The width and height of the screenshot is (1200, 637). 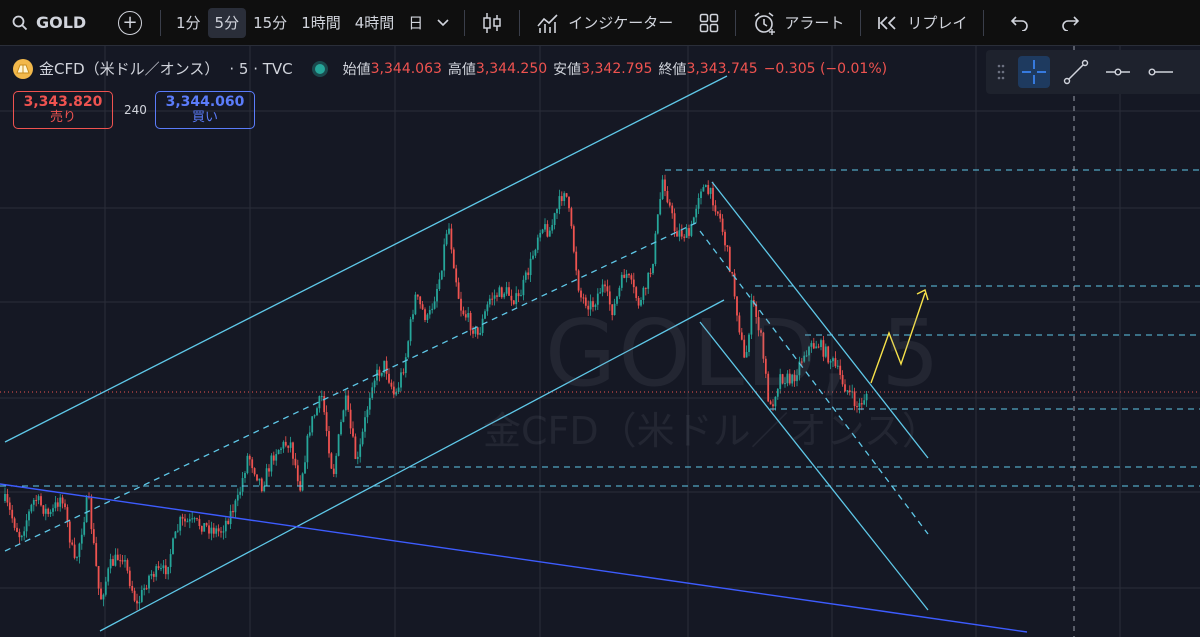 What do you see at coordinates (1070, 23) in the screenshot?
I see `redo-button` at bounding box center [1070, 23].